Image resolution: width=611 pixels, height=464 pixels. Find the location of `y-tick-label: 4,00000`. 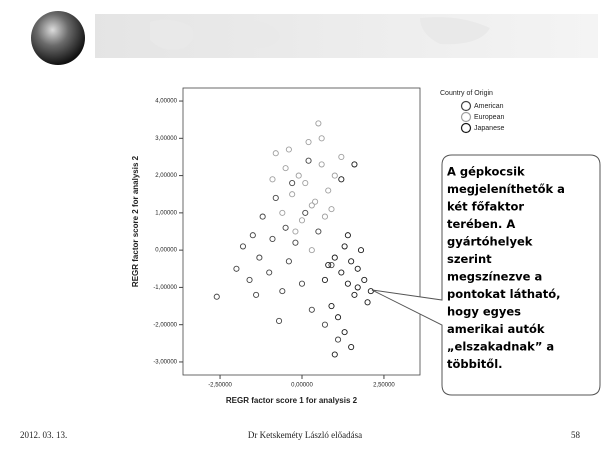

y-tick-label: 4,00000 is located at coordinates (166, 102).